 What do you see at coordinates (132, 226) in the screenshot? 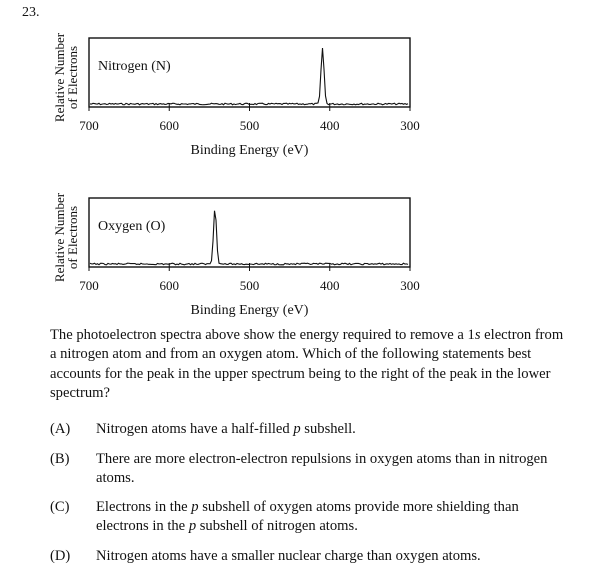
I see `element-label: Oxygen (O)` at bounding box center [132, 226].